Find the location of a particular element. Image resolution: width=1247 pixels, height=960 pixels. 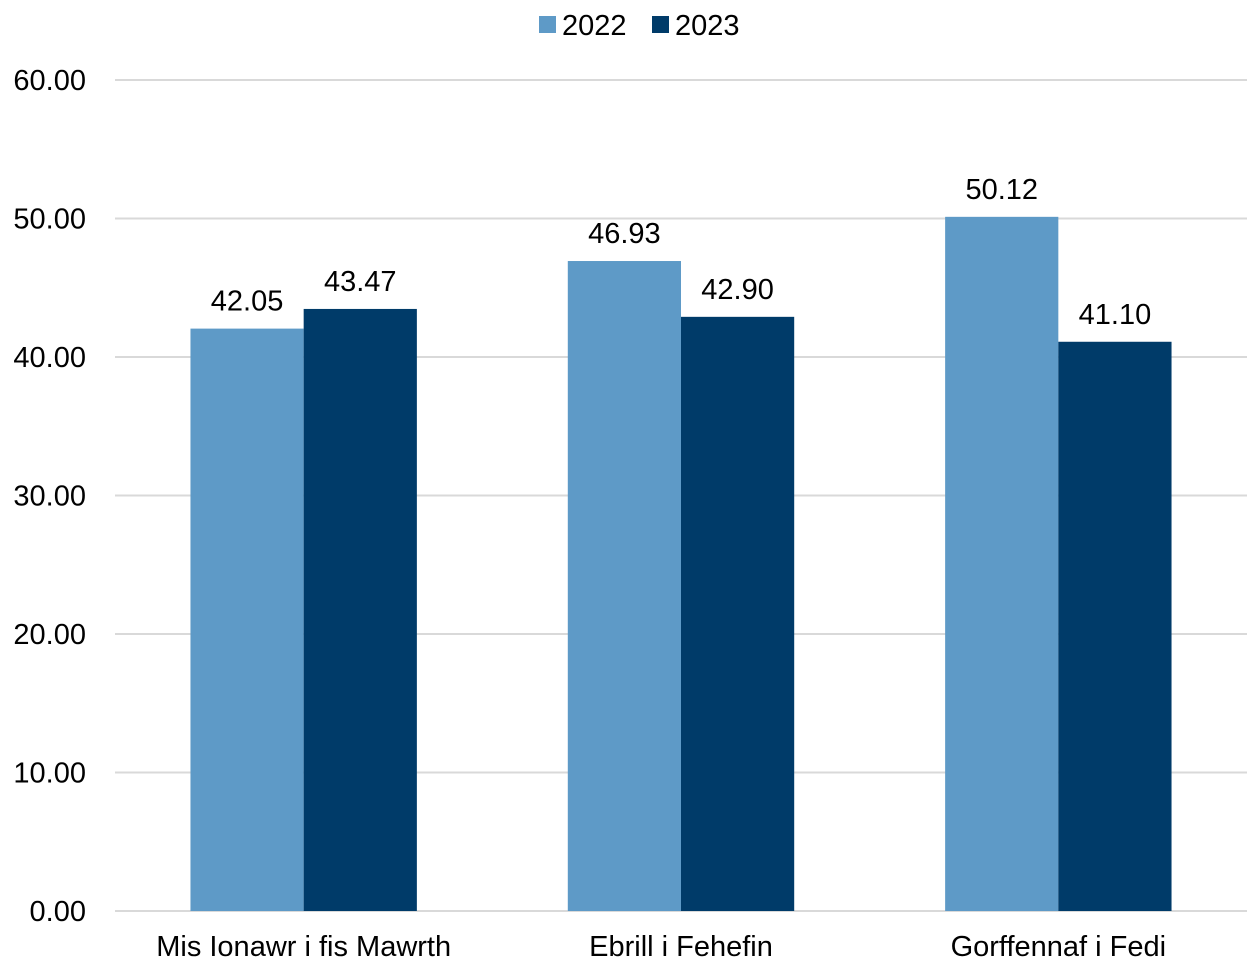

x-category-label: Gorffennaf i Fedi is located at coordinates (1058, 945).